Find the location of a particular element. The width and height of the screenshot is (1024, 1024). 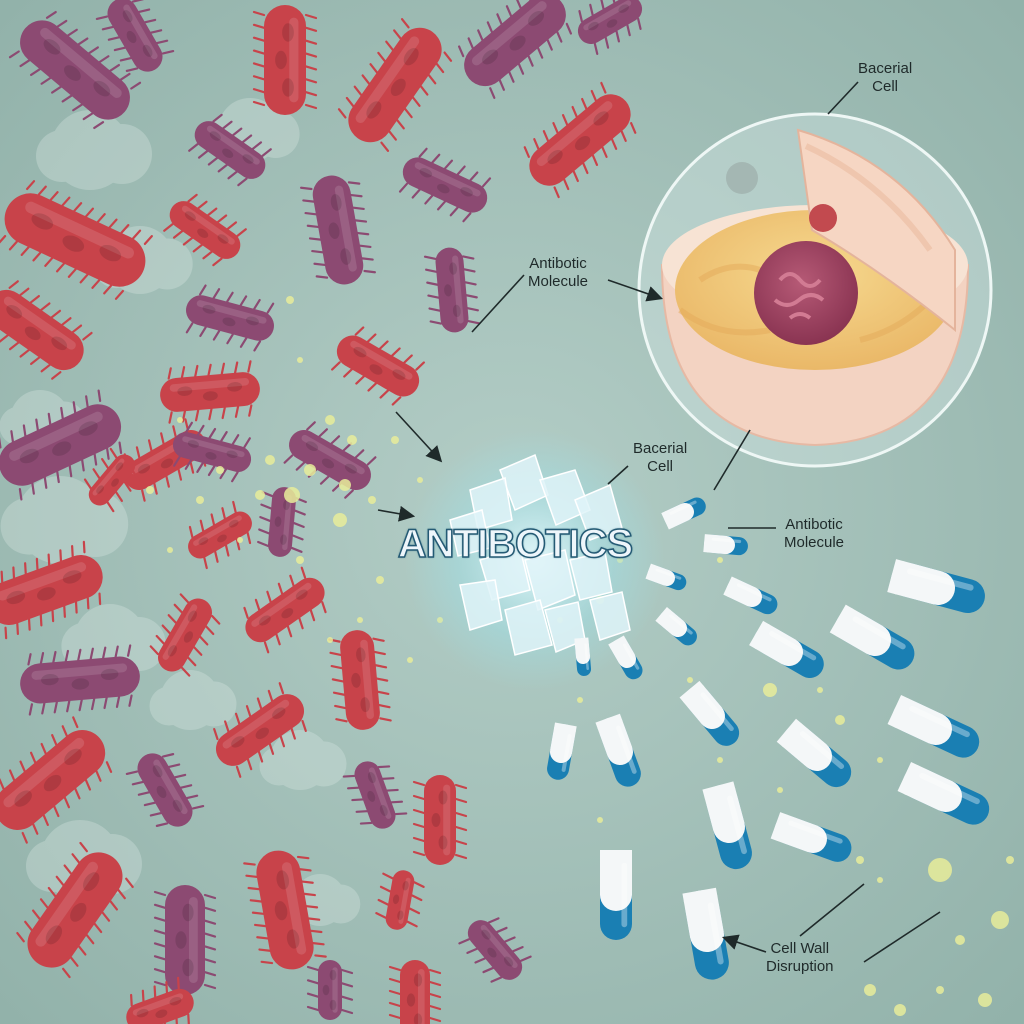

label-line: Disruption is located at coordinates (800, 966).